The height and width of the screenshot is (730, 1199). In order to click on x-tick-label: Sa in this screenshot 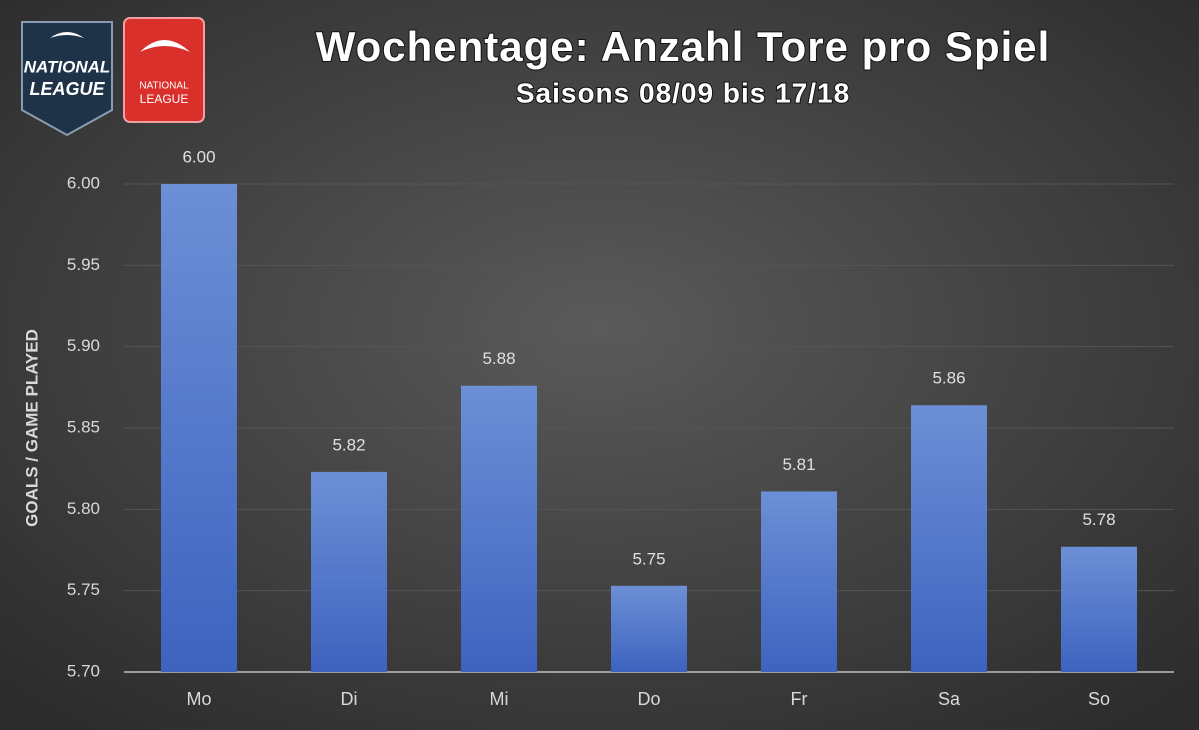, I will do `click(949, 699)`.